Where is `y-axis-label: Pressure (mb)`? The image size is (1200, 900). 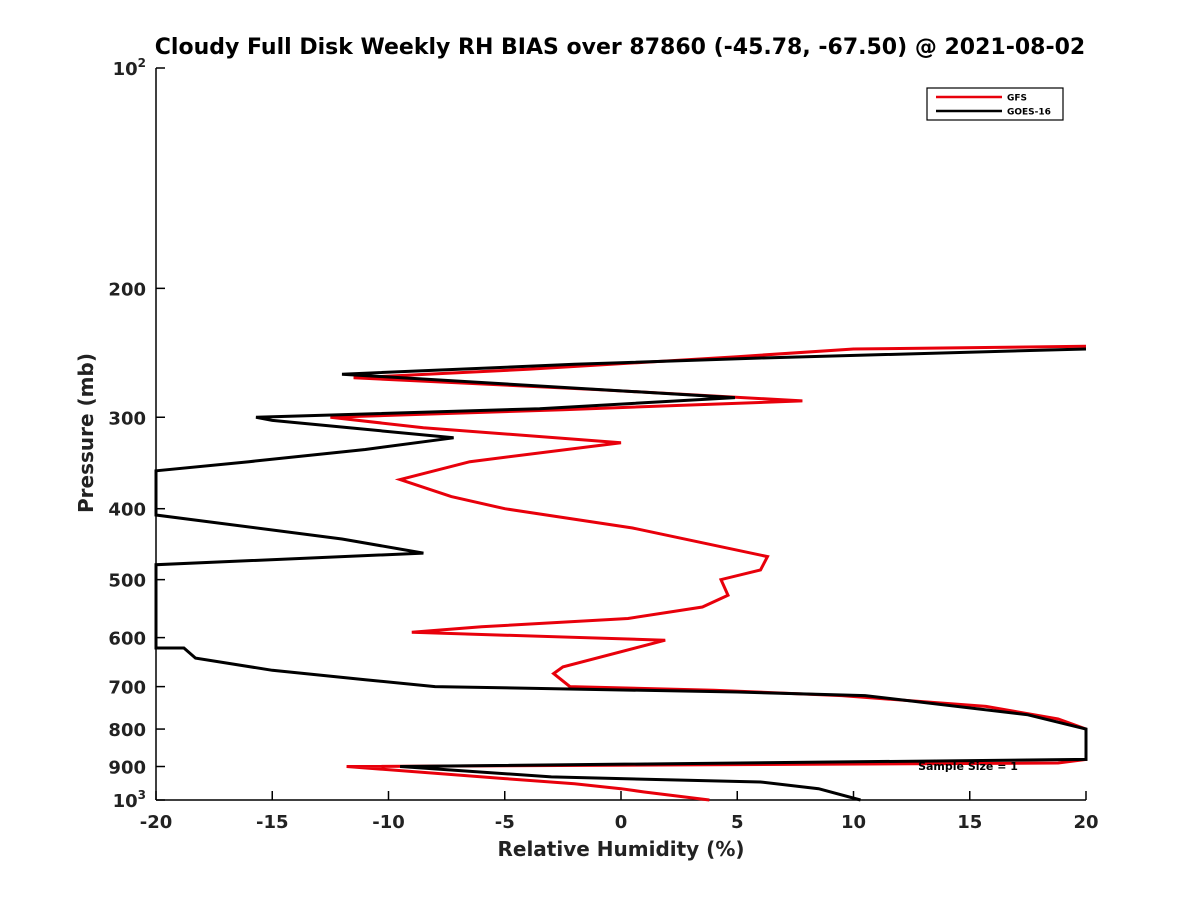
y-axis-label: Pressure (mb) is located at coordinates (86, 433).